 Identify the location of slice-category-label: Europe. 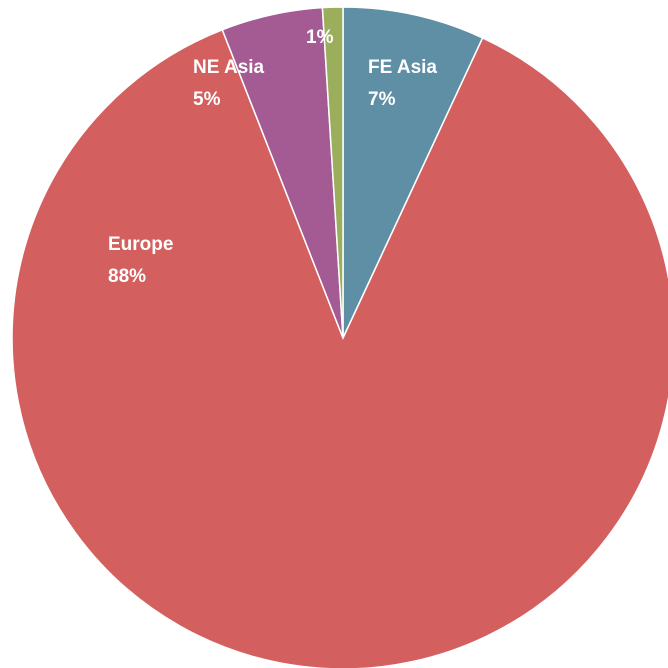
(140, 244).